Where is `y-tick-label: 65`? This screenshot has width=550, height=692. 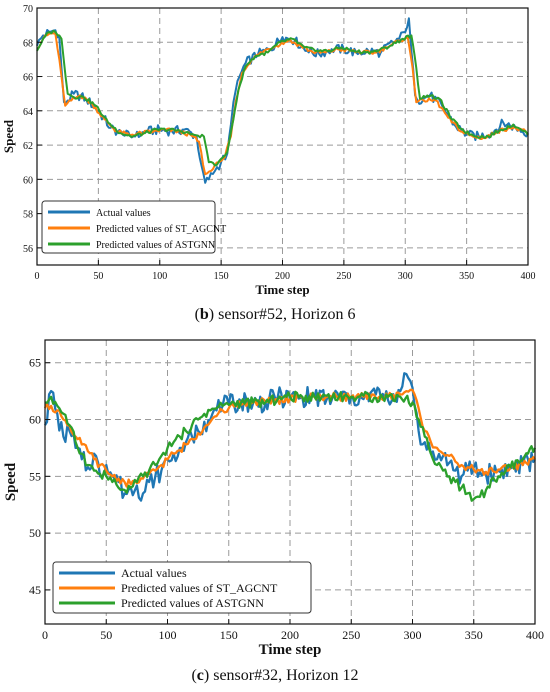
y-tick-label: 65 is located at coordinates (35, 363).